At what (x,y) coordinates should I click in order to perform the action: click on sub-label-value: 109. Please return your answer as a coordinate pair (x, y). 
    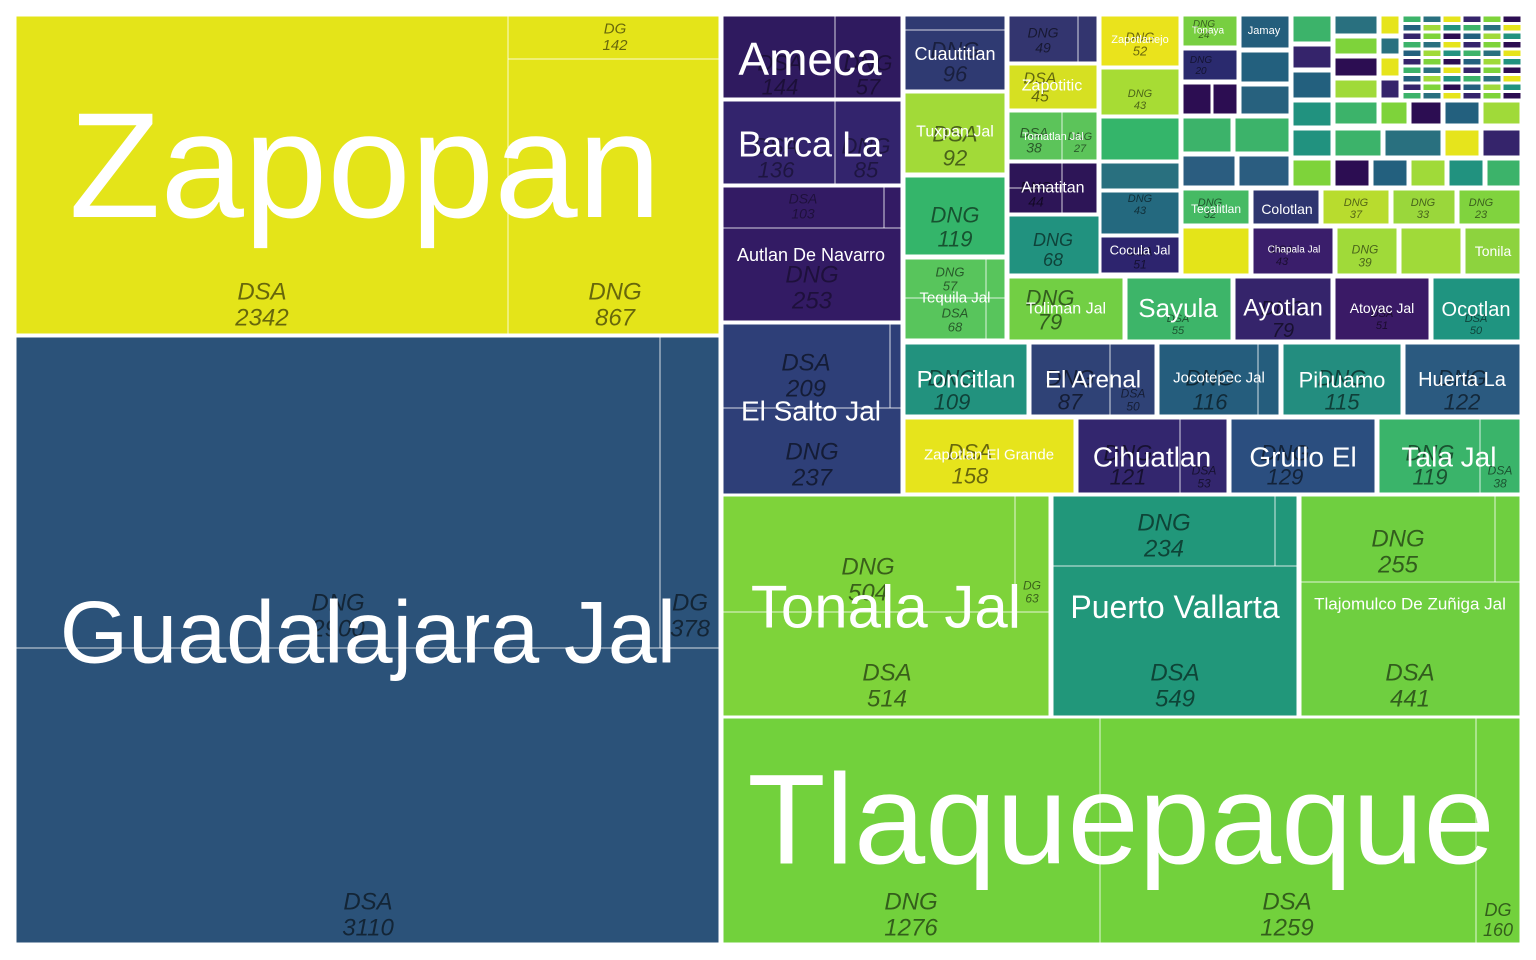
    Looking at the image, I should click on (952, 402).